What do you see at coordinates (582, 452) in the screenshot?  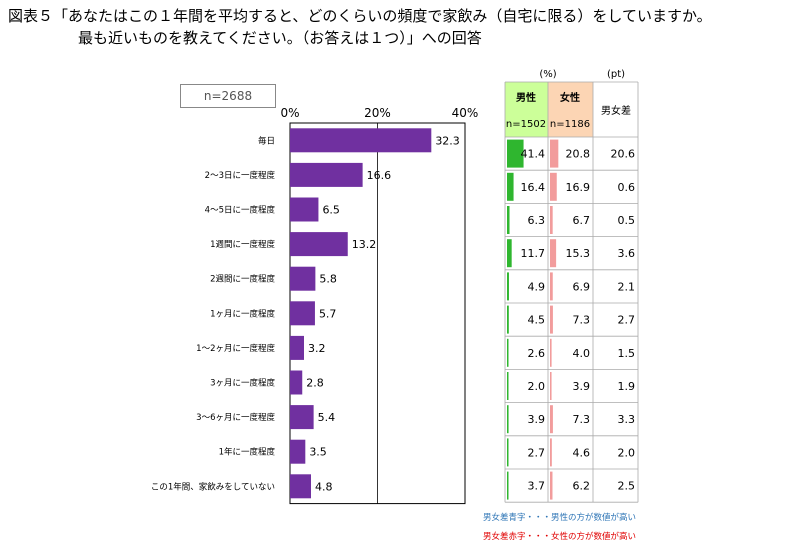 I see `female-value: 4.6` at bounding box center [582, 452].